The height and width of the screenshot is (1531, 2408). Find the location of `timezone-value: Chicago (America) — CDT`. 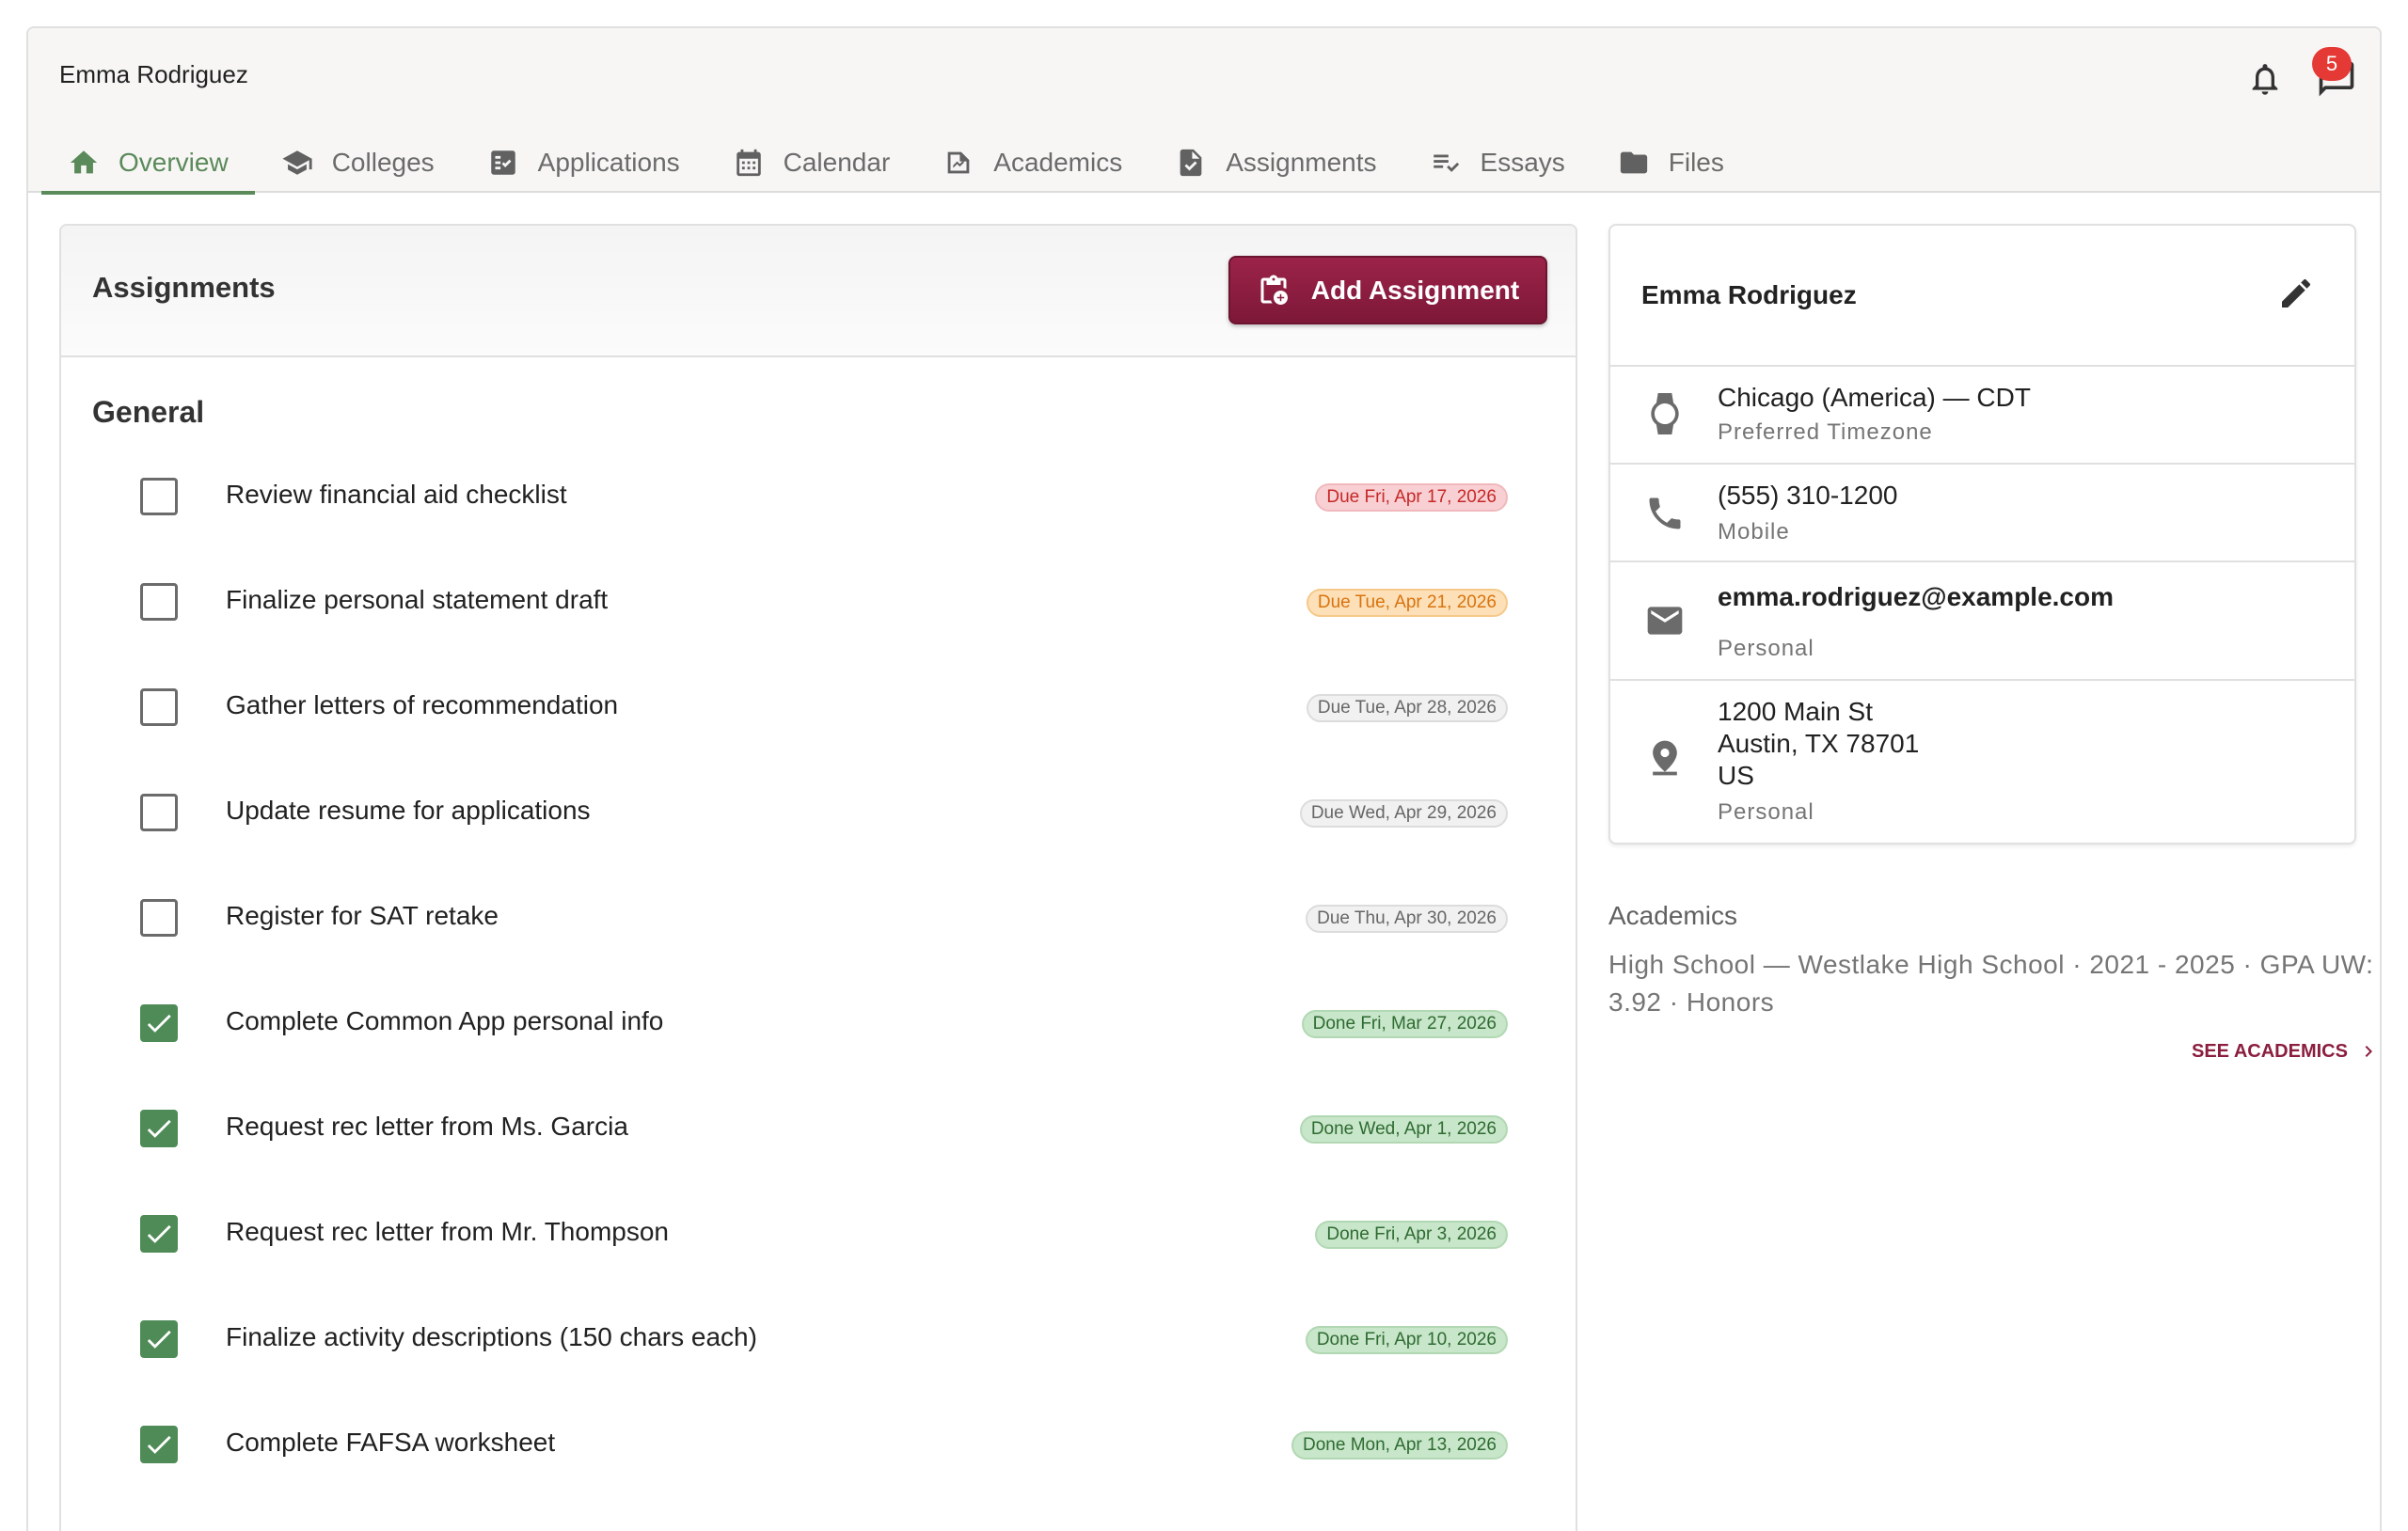

timezone-value: Chicago (America) — CDT is located at coordinates (1875, 397).